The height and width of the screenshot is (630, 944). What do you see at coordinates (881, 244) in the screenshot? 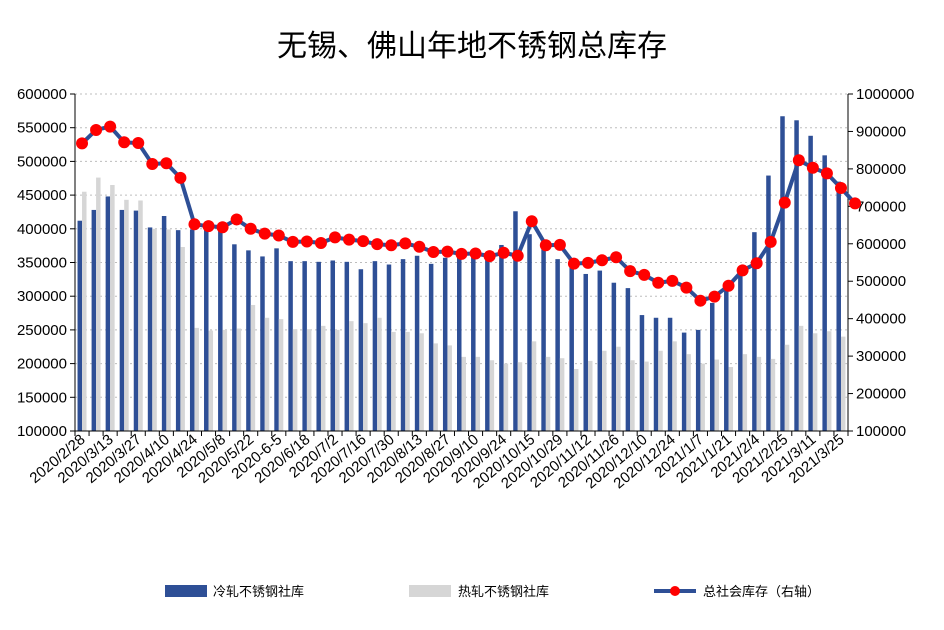
I see `y-right-tick-label: 600000` at bounding box center [881, 244].